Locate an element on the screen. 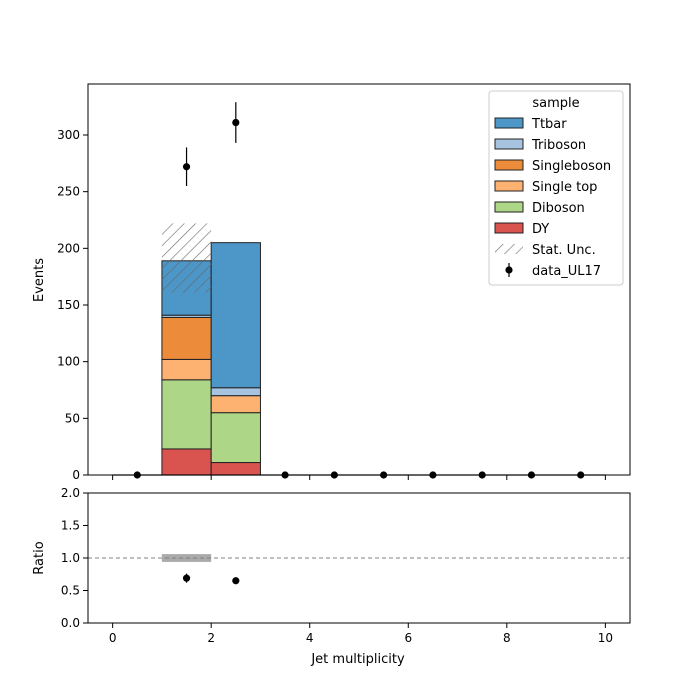 This screenshot has width=700, height=700. ratio-ytick-label: 0.0 is located at coordinates (70, 623).